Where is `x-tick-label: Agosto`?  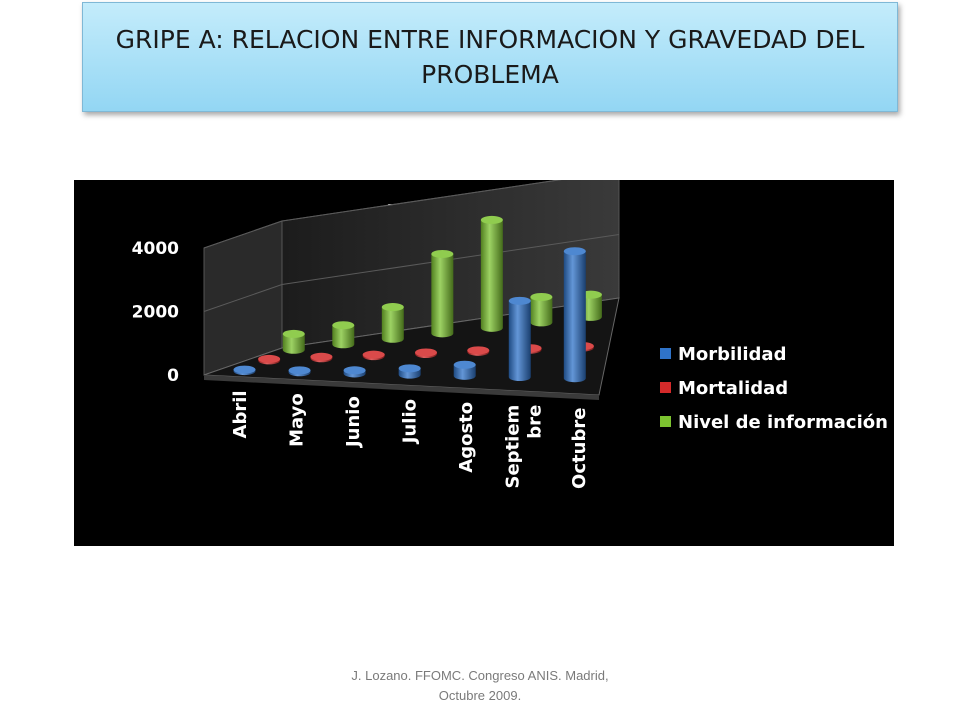 x-tick-label: Agosto is located at coordinates (466, 437).